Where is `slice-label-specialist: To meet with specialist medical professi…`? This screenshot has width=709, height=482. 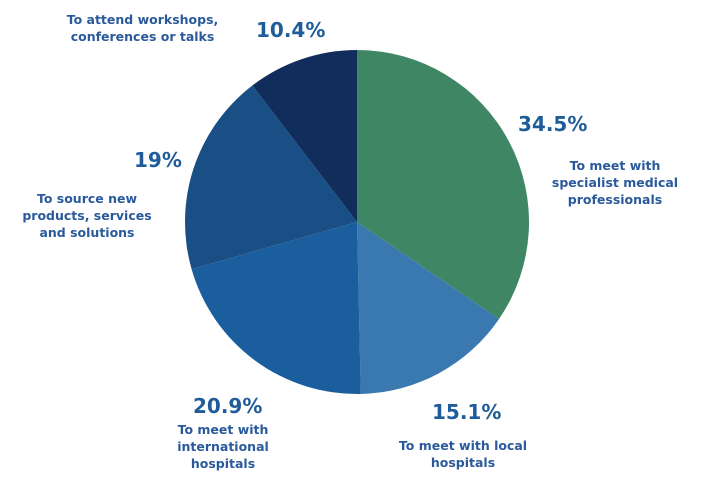 slice-label-specialist: To meet with specialist medical professi… is located at coordinates (615, 182).